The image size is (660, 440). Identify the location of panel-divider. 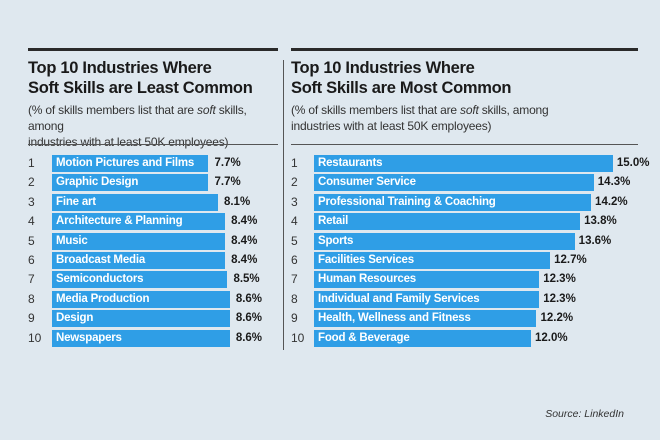
(283, 205).